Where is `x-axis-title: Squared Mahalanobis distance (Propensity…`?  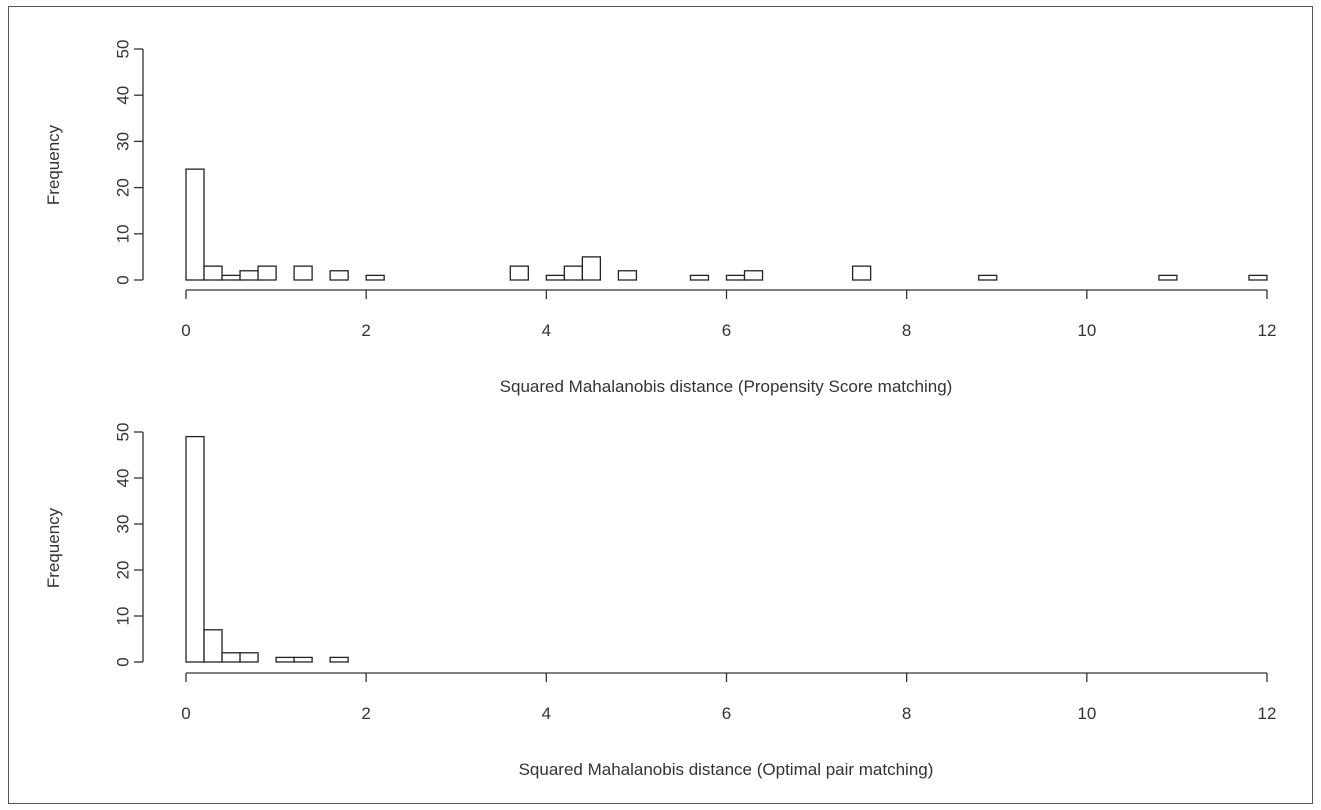
x-axis-title: Squared Mahalanobis distance (Propensity… is located at coordinates (726, 386).